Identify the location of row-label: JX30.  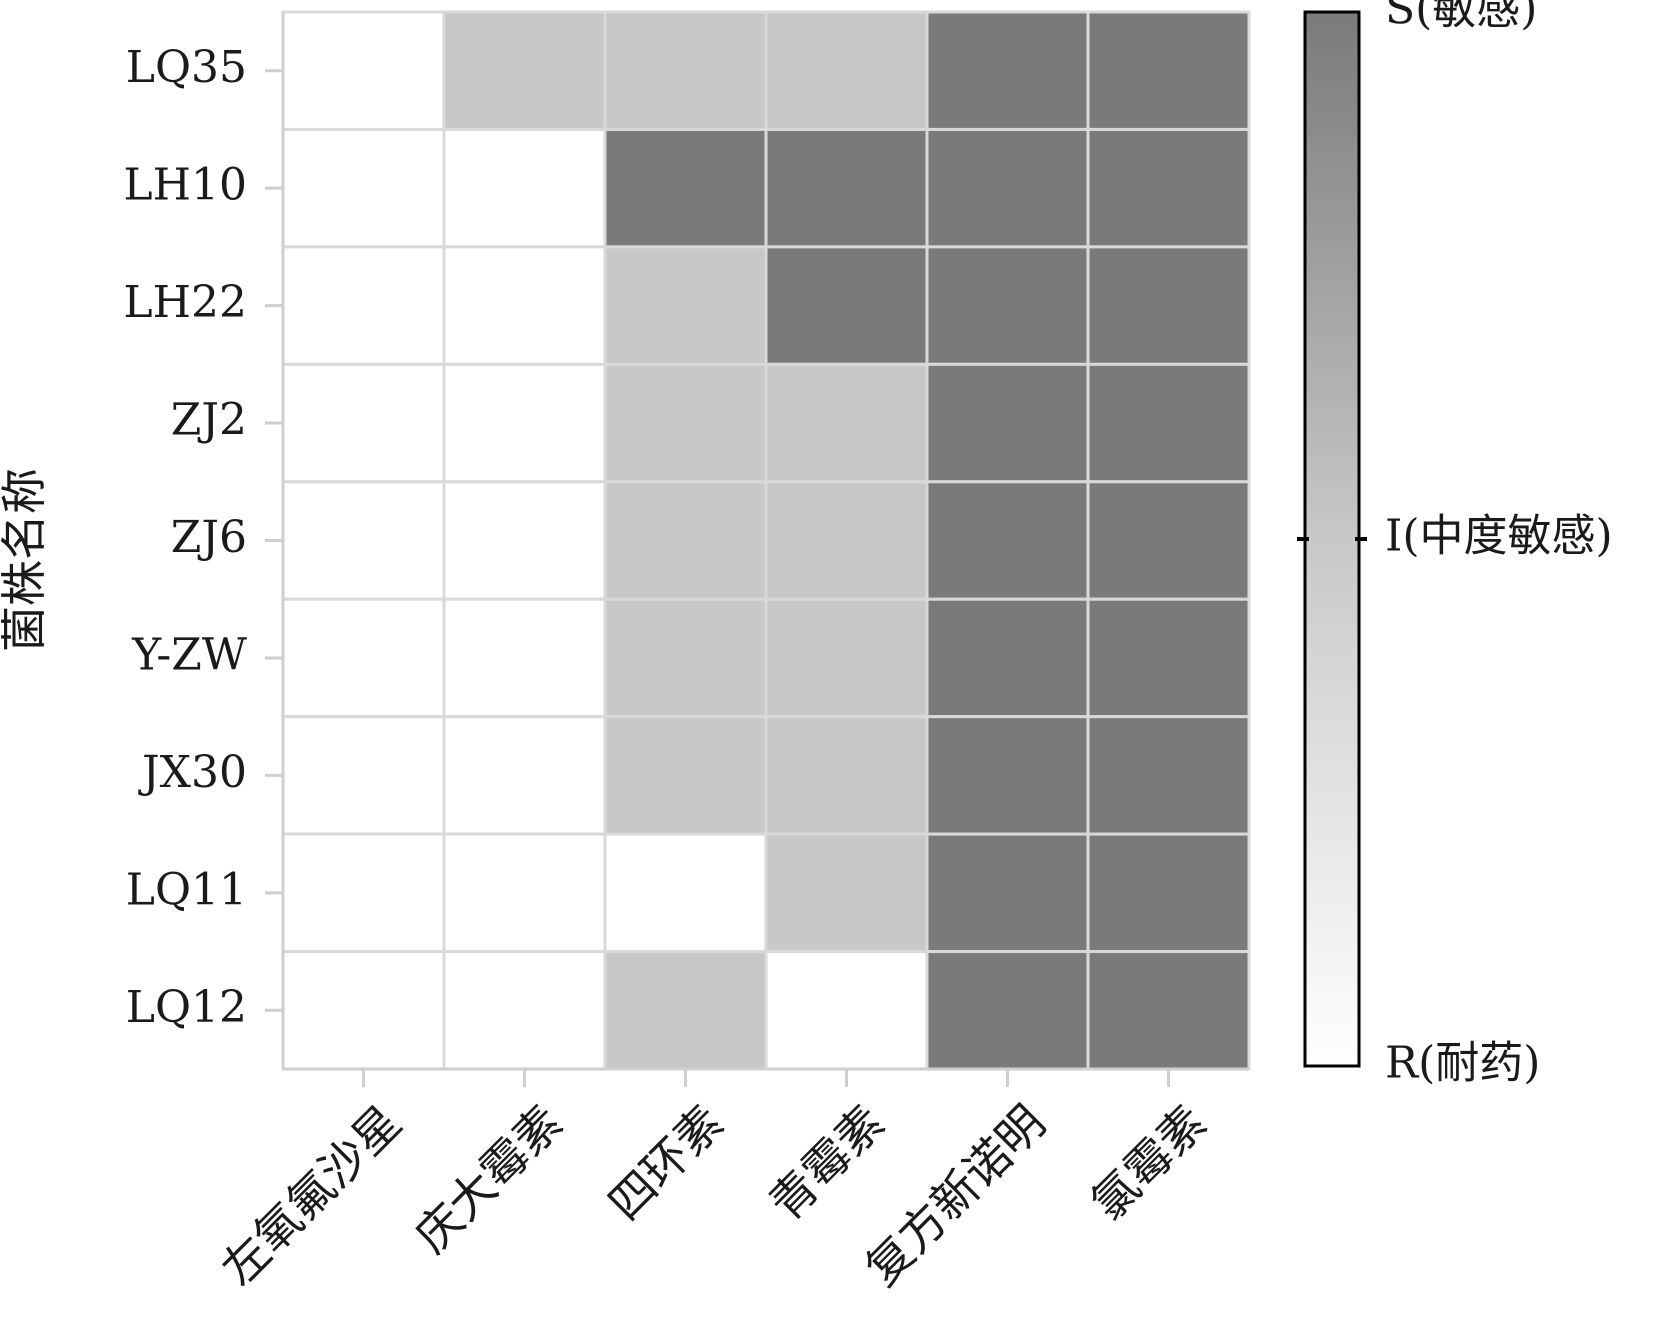
(192, 772).